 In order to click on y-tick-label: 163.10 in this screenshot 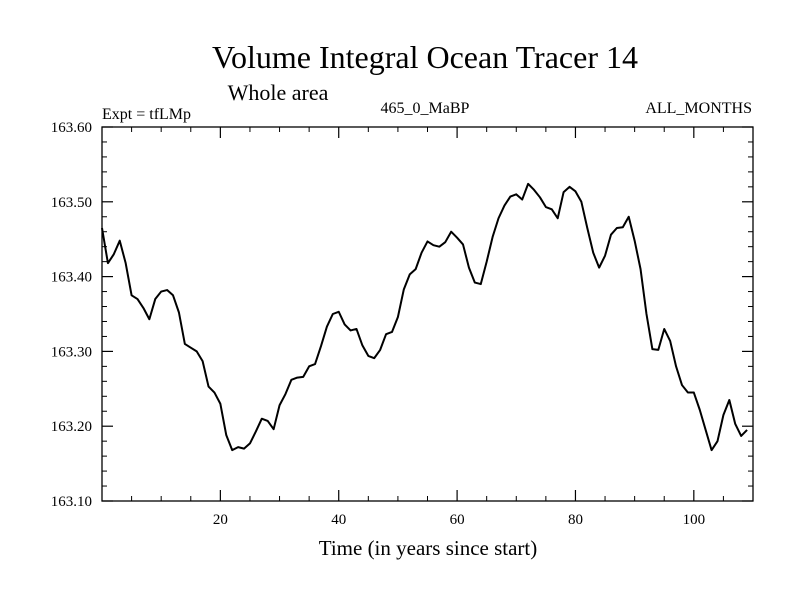, I will do `click(71, 502)`.